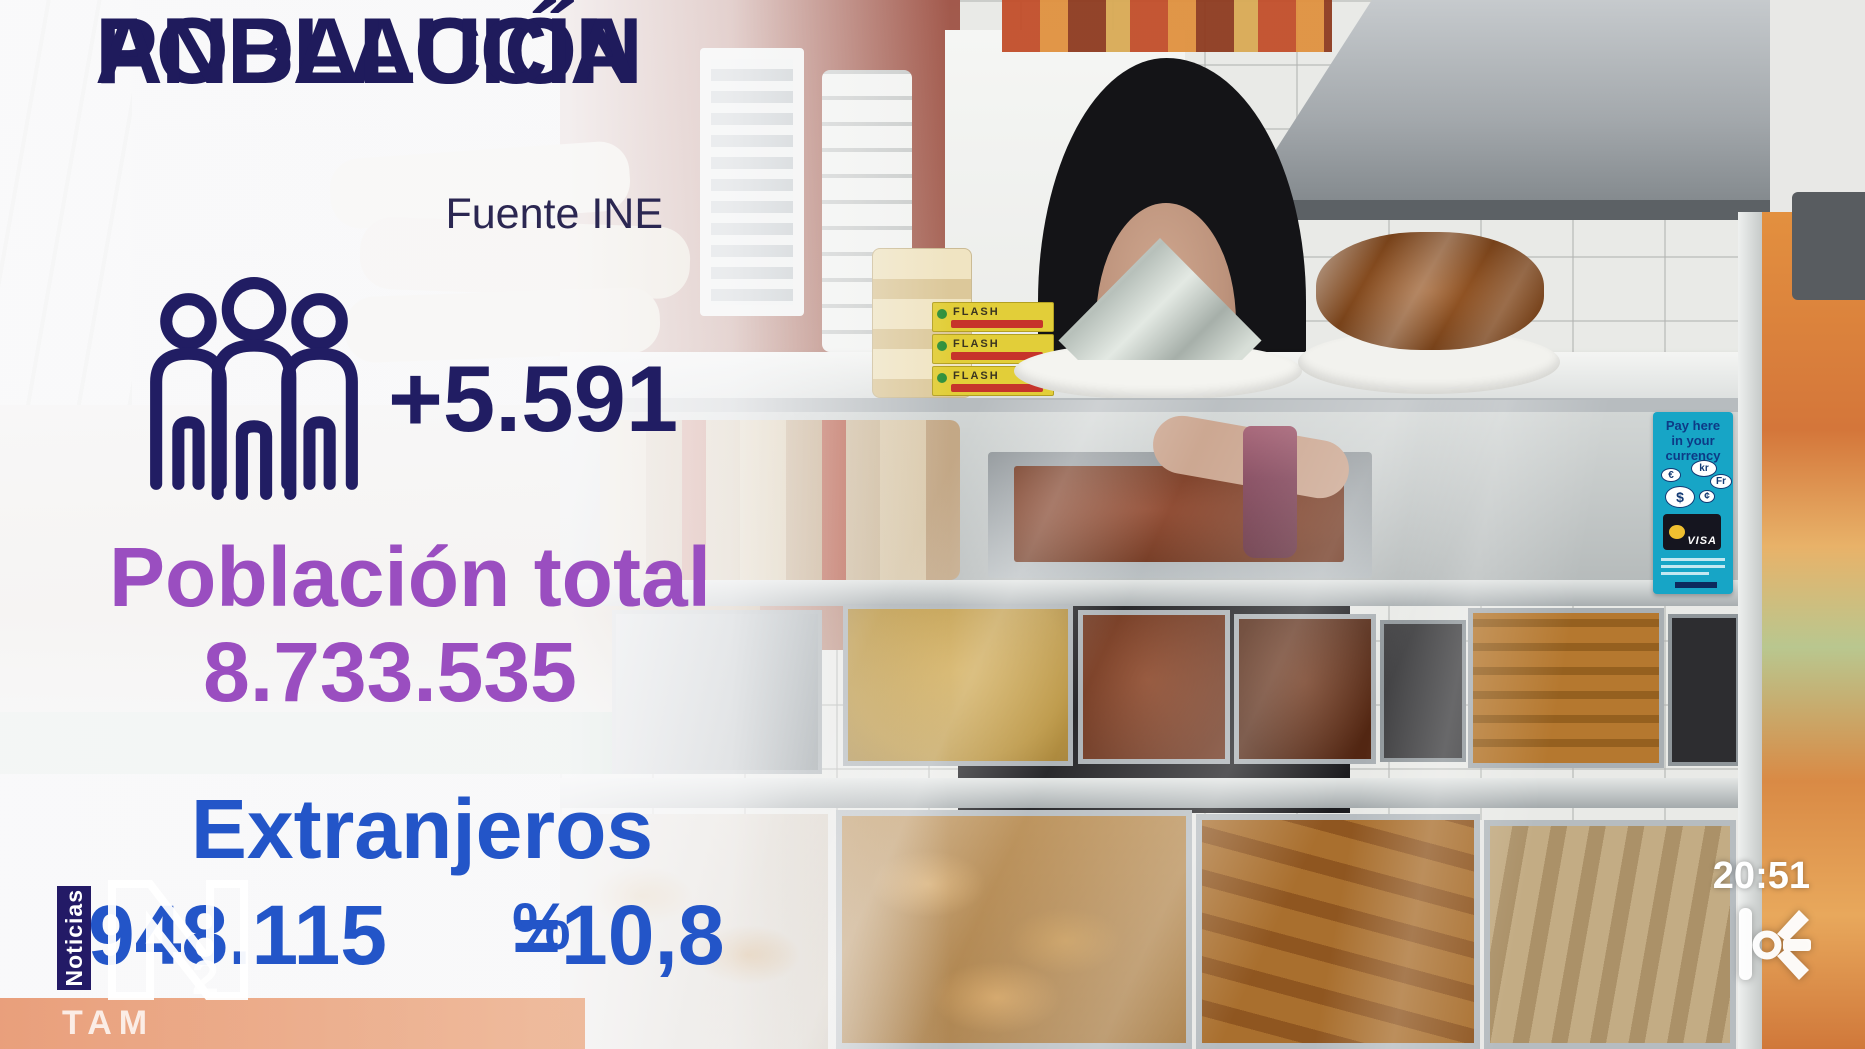  What do you see at coordinates (178, 942) in the screenshot?
I see `channel-n-logo: 2` at bounding box center [178, 942].